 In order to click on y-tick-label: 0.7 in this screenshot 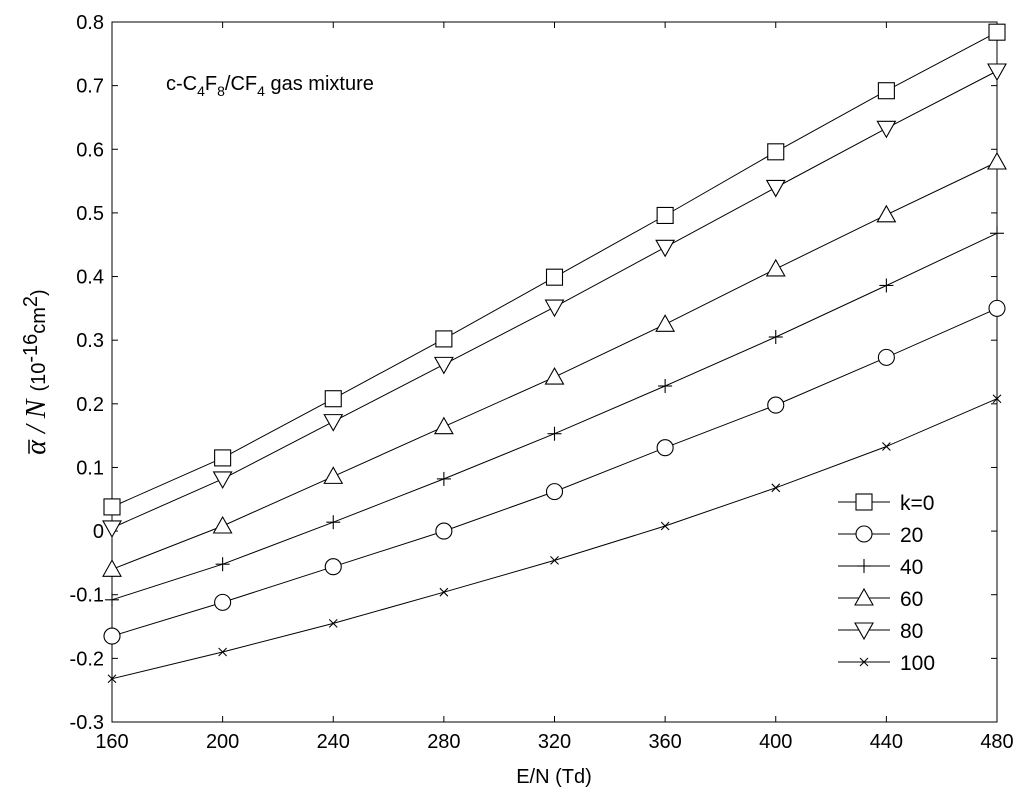, I will do `click(90, 87)`.